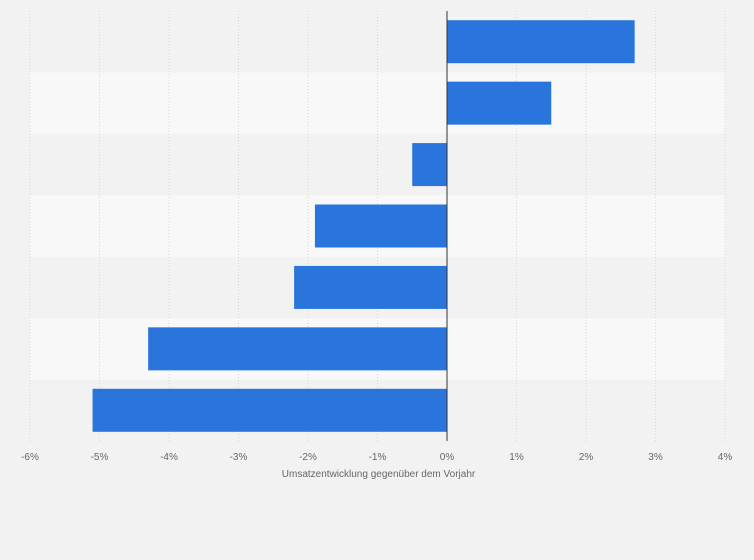 This screenshot has width=754, height=560. Describe the element at coordinates (239, 457) in the screenshot. I see `x-tick-label: -3%` at that location.